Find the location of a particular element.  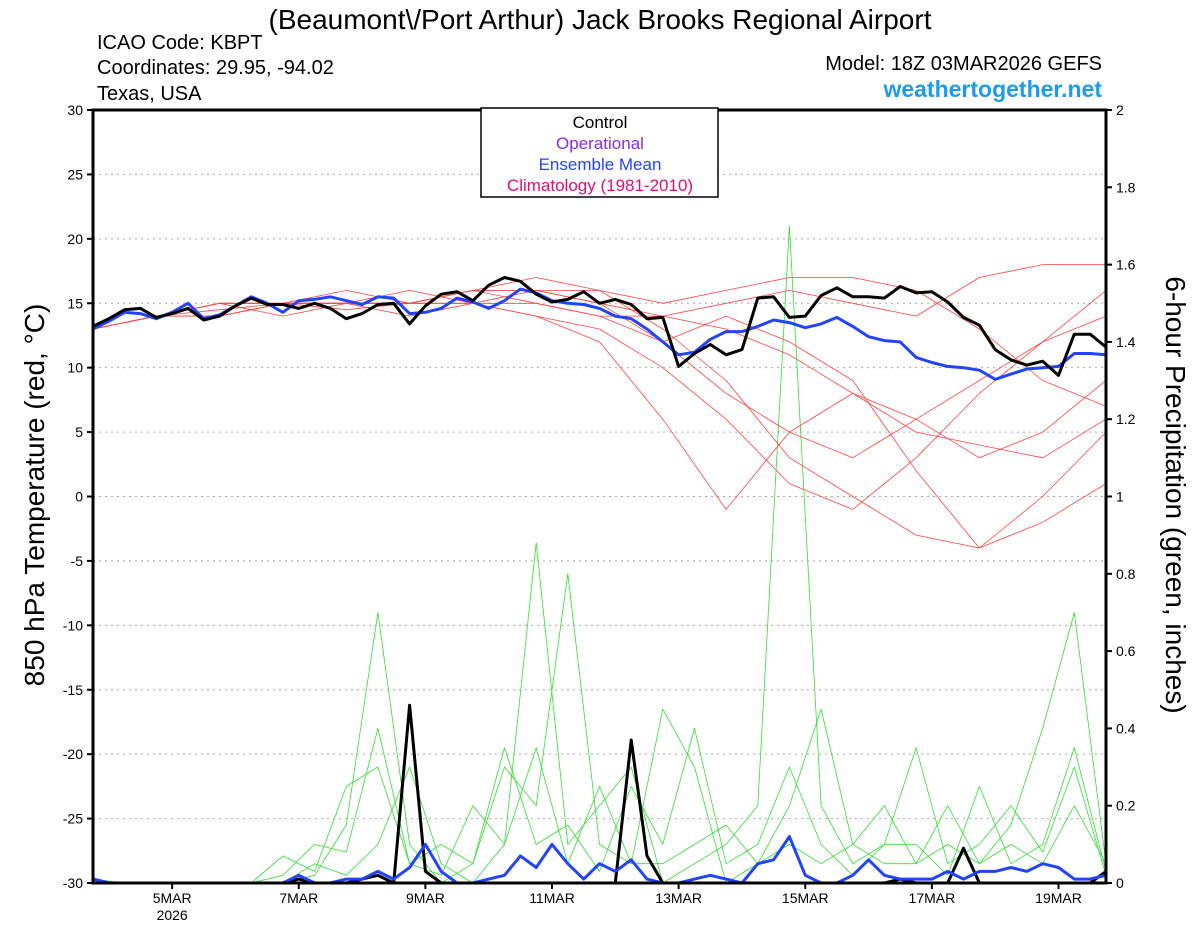

y-axis-right: 2 1.8 1.6 1.4 1.2 1 0.8 0.6 0.4 0.2 0 is located at coordinates (1121, 496).